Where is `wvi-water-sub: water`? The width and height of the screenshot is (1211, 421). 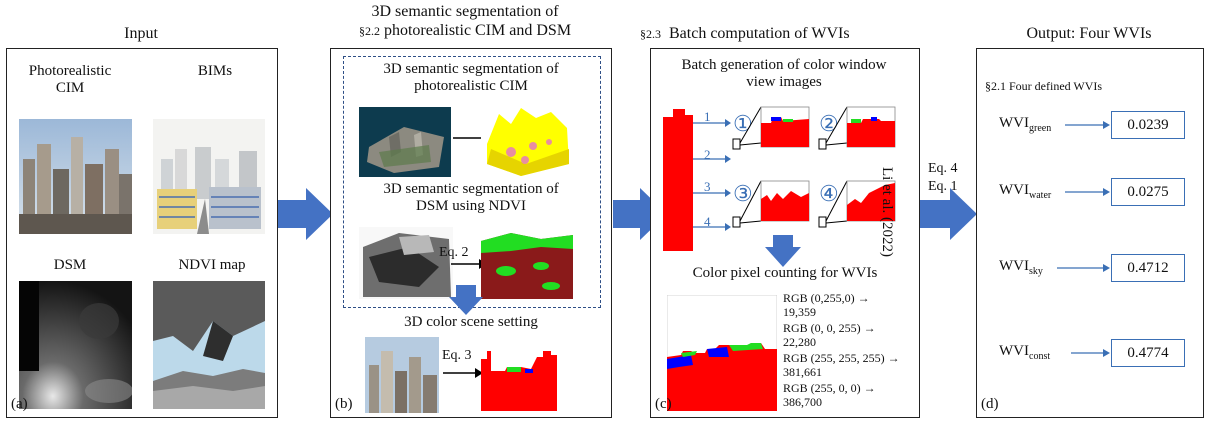 wvi-water-sub: water is located at coordinates (1040, 195).